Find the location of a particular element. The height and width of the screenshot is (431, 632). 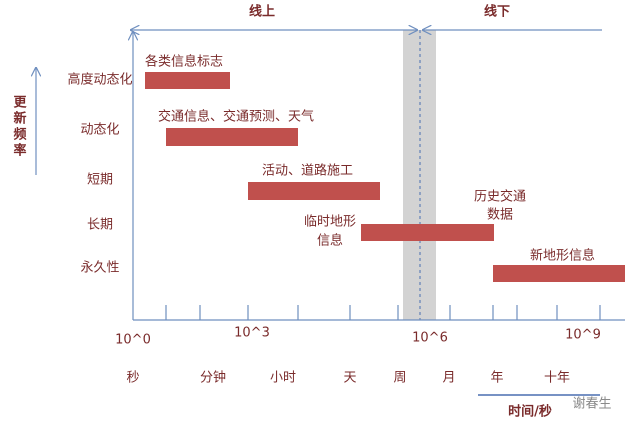

x-exponent: 10^3 is located at coordinates (252, 333).